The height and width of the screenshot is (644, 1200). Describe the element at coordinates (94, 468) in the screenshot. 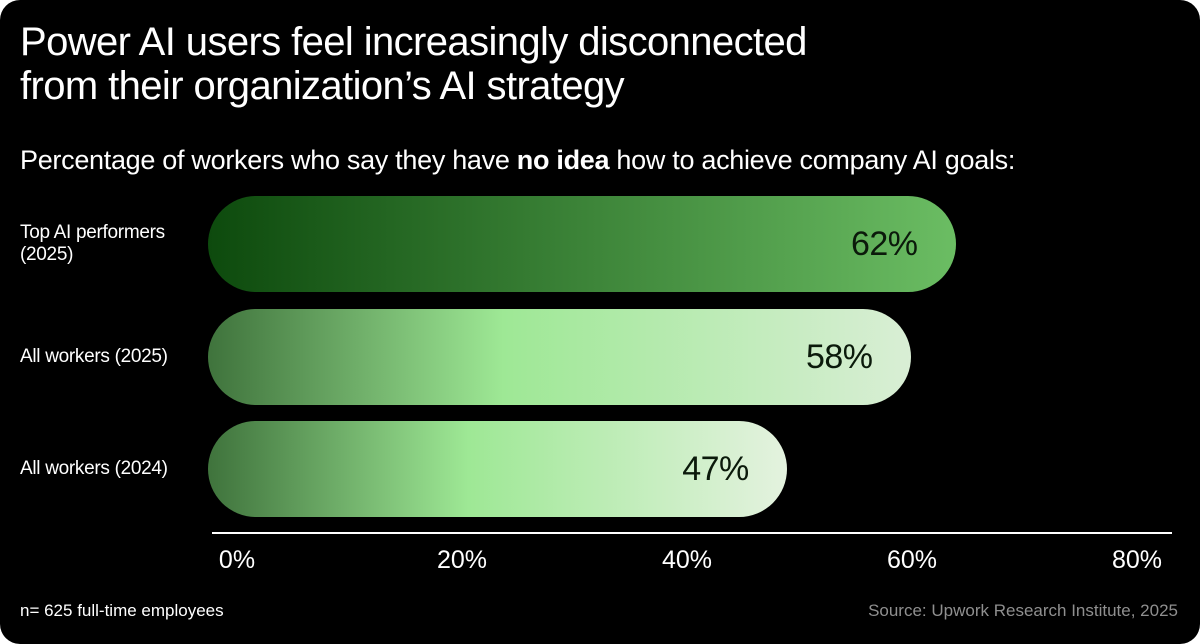

I see `category-label-line: All workers (2024)` at that location.